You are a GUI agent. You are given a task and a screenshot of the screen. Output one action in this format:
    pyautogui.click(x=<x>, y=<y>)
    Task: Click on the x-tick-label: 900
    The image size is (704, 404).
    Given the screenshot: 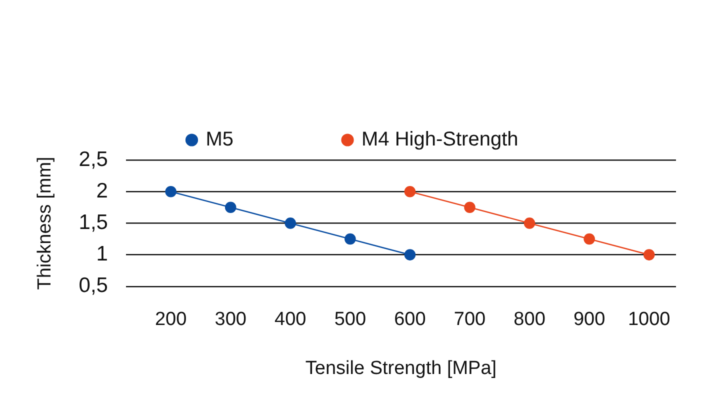 What is the action you would take?
    pyautogui.click(x=589, y=319)
    